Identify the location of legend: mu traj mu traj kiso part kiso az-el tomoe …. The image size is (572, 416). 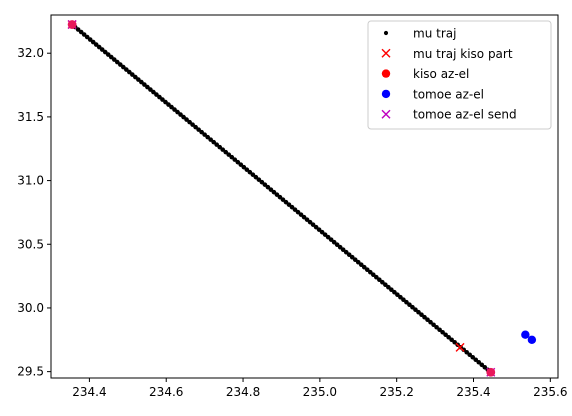
(459, 75).